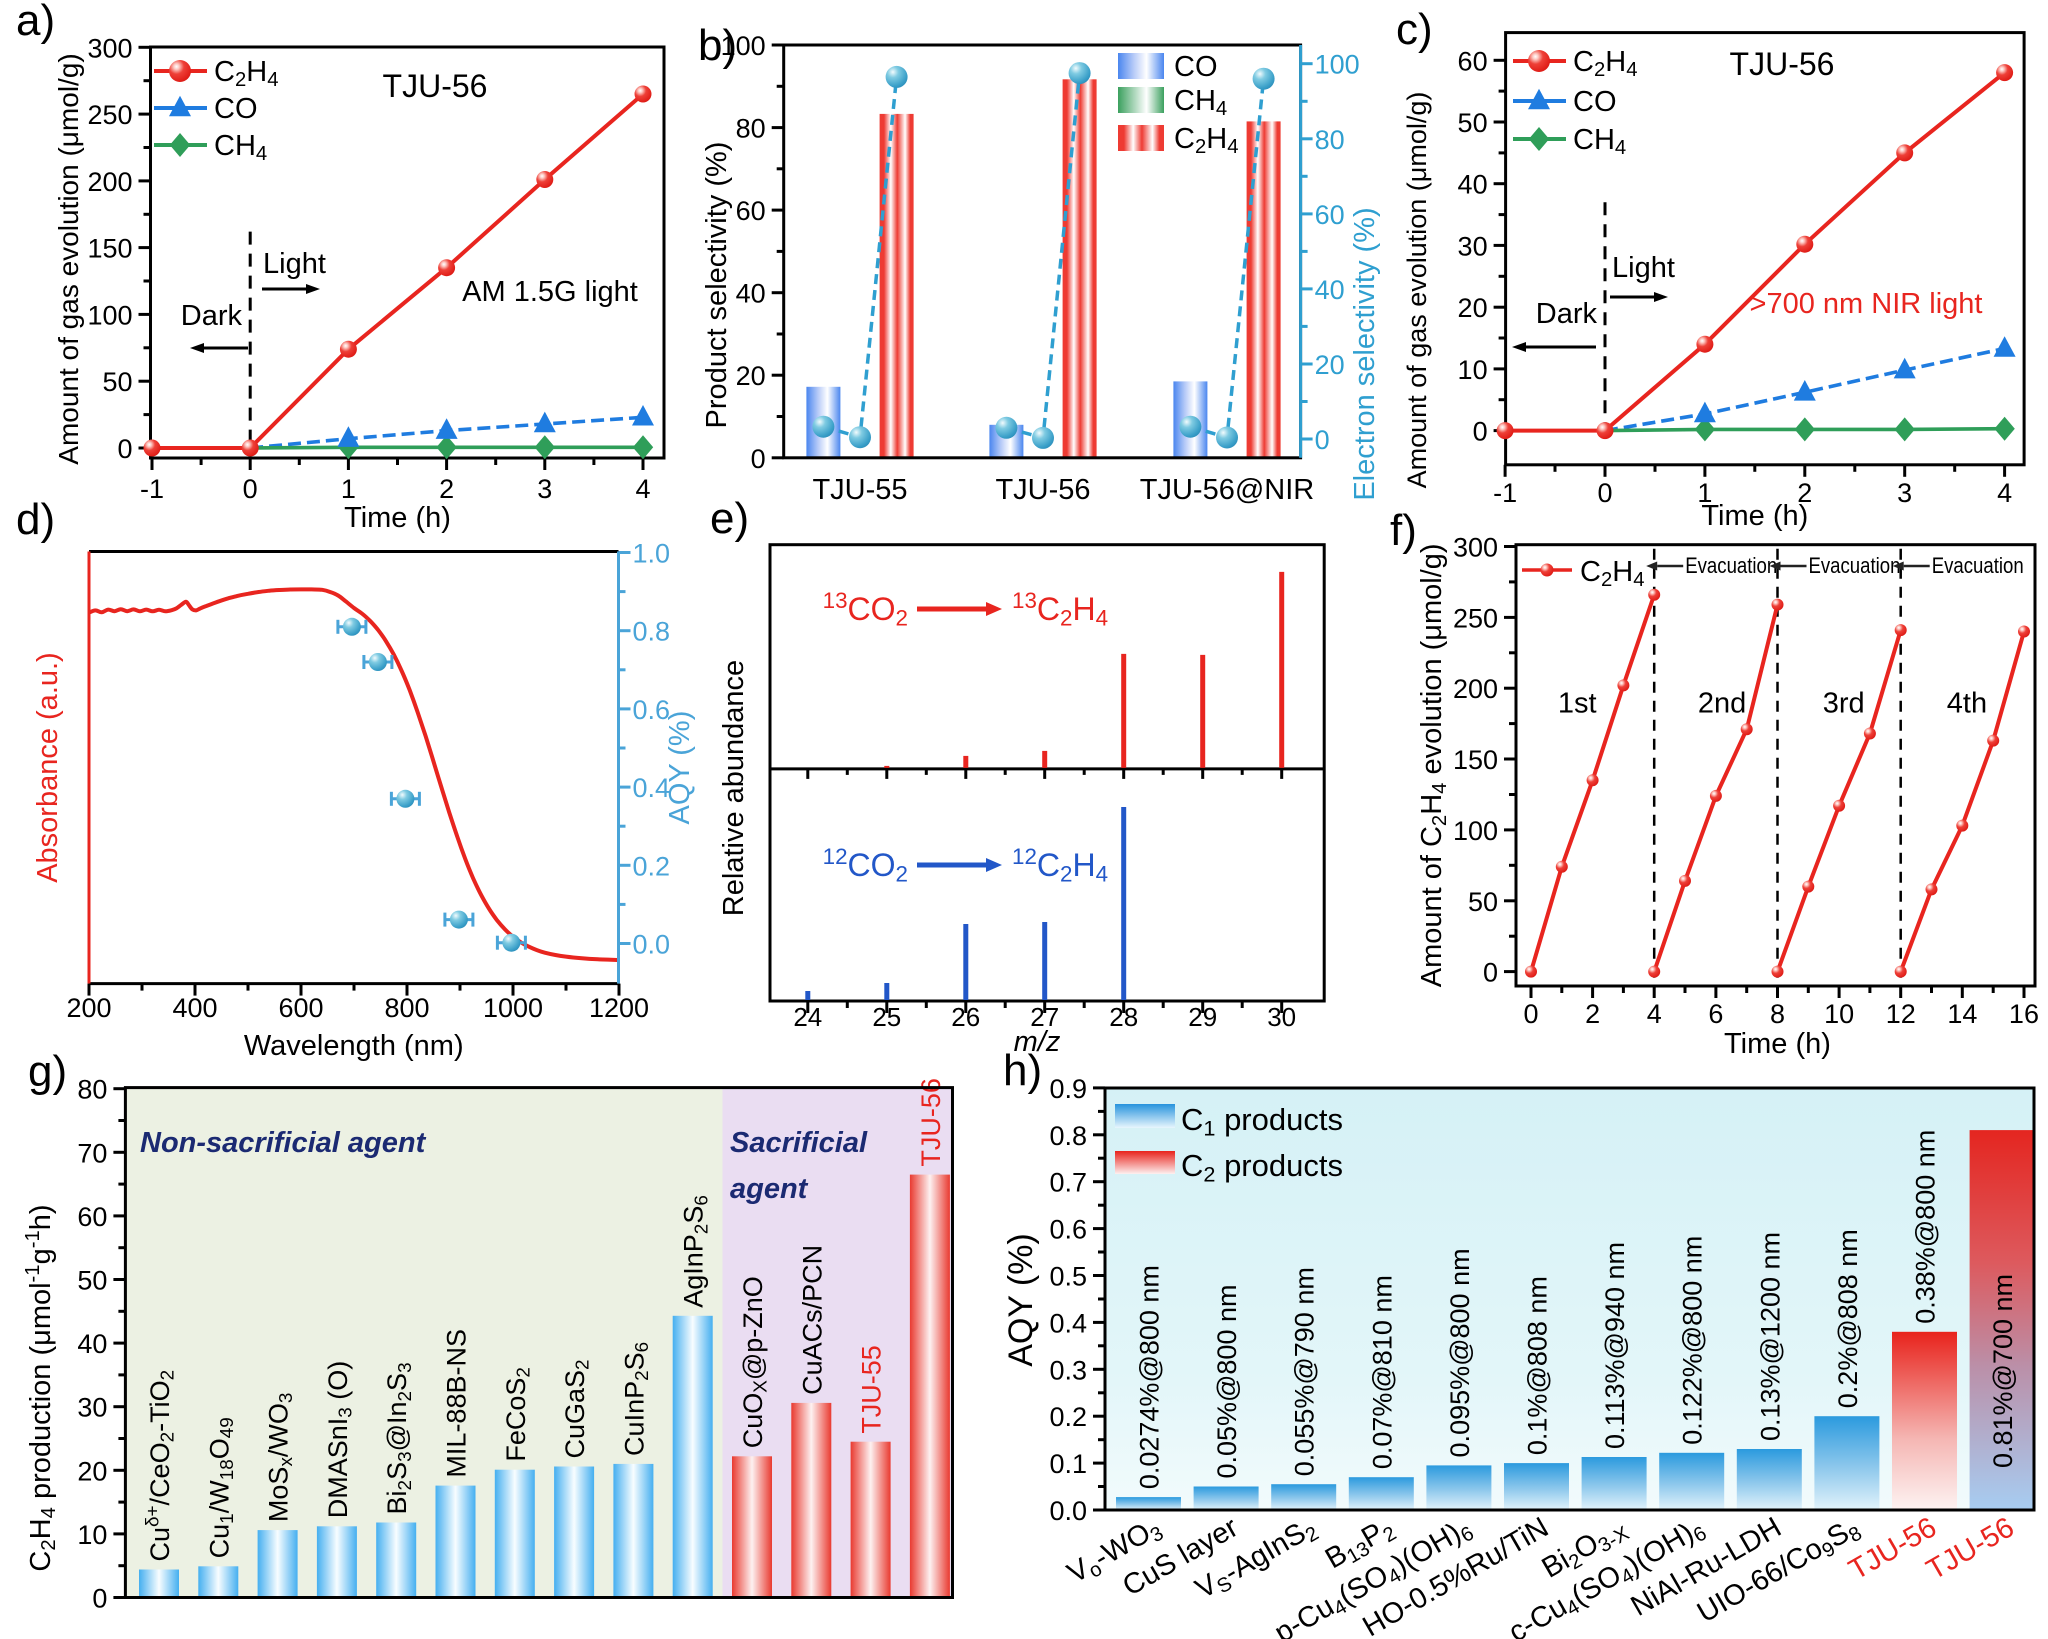 This screenshot has width=2048, height=1639. What do you see at coordinates (109, 115) in the screenshot?
I see `svg-text: 250` at bounding box center [109, 115].